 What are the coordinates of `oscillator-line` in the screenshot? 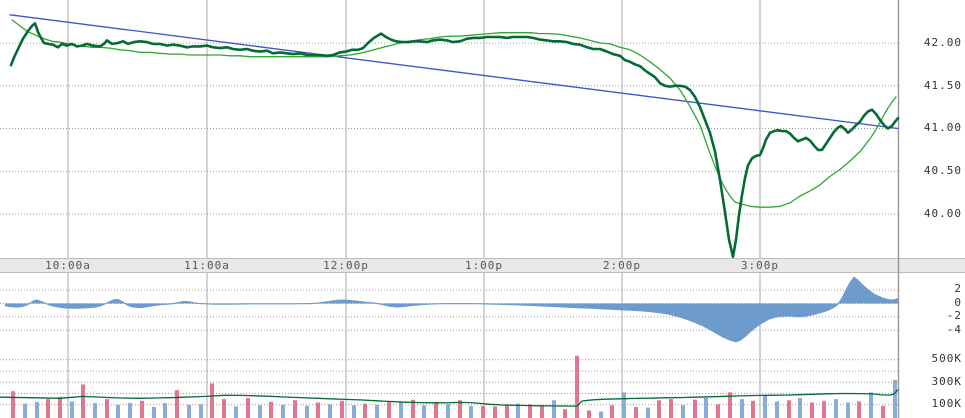 It's located at (451, 309).